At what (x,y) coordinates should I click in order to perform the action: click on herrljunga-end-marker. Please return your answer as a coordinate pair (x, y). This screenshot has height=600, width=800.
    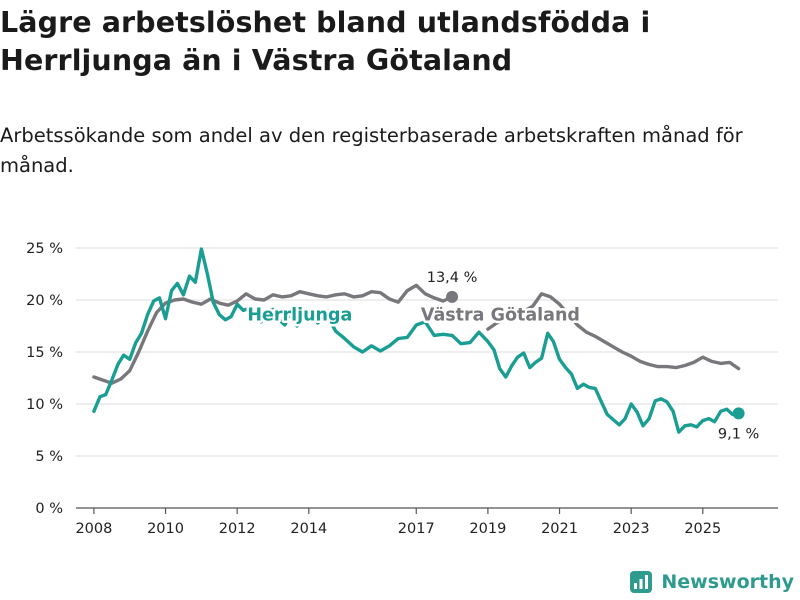
    Looking at the image, I should click on (738, 413).